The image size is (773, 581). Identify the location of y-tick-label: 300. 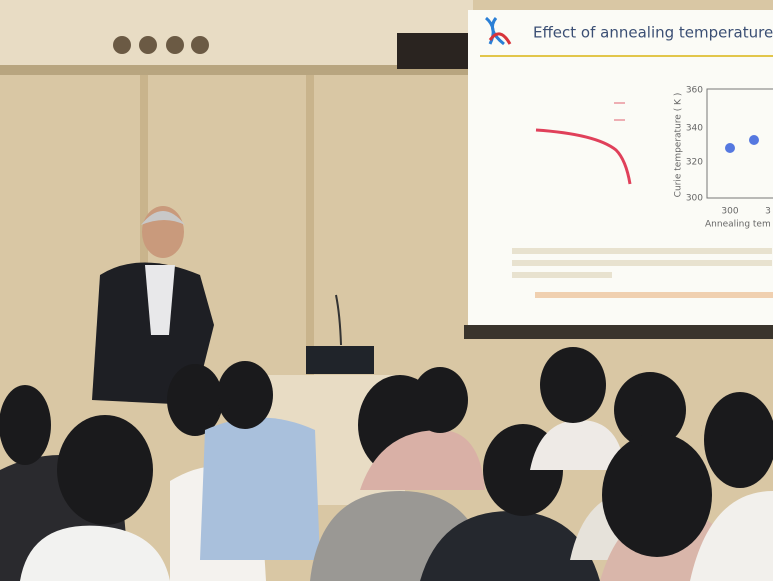
(694, 199).